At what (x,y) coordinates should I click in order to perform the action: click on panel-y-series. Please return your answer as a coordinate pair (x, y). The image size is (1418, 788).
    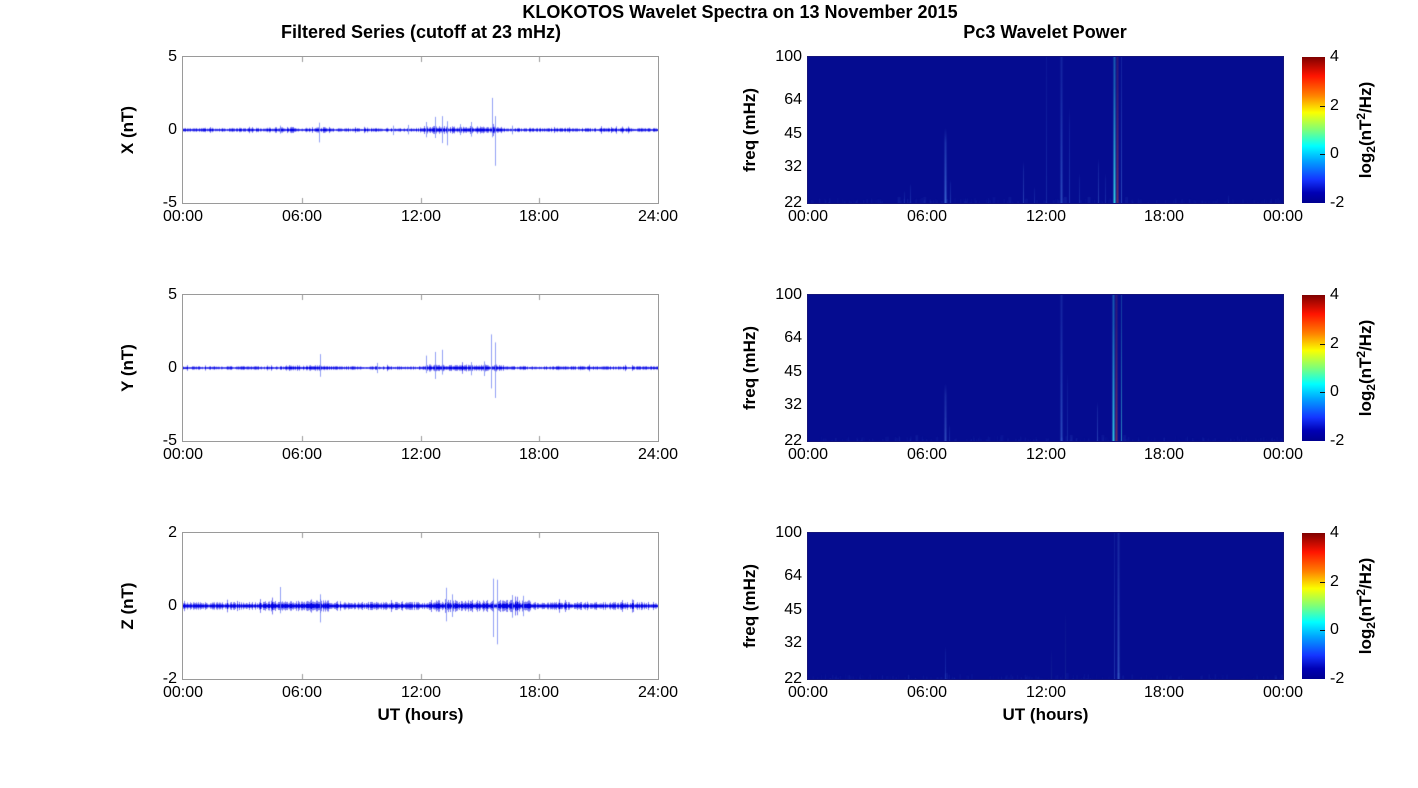
    Looking at the image, I should click on (420, 368).